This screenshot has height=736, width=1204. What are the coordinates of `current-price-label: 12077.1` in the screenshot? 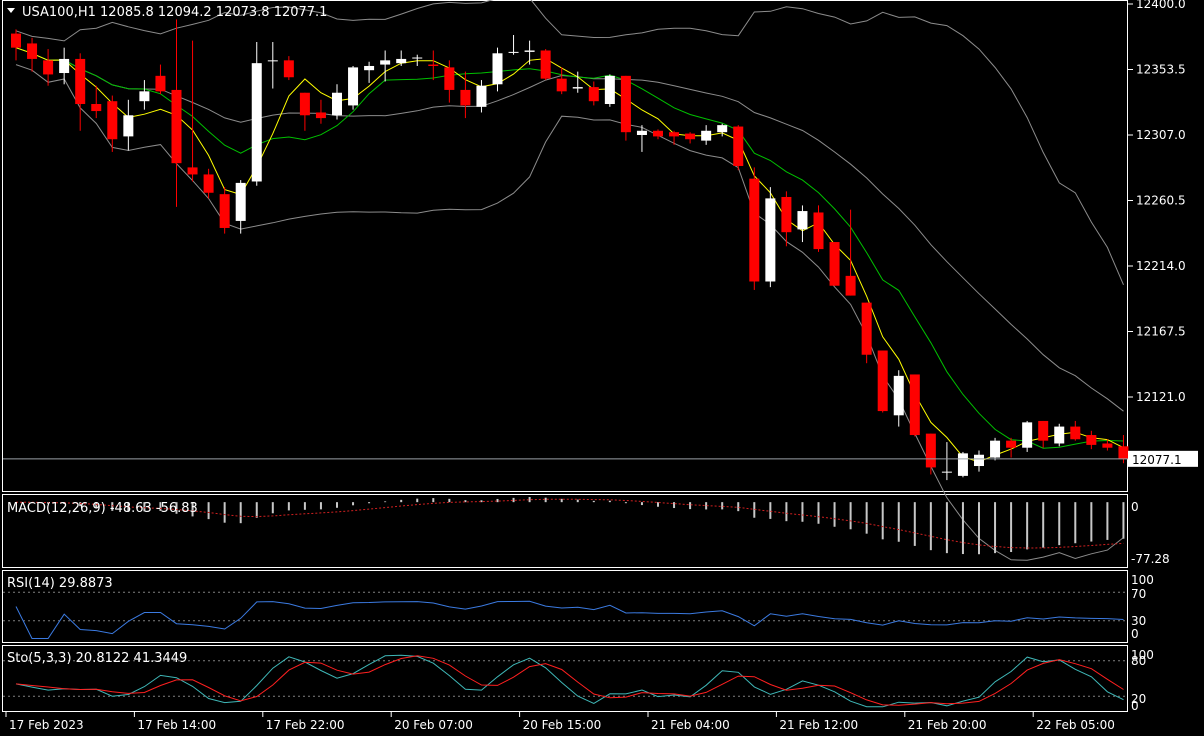 It's located at (1157, 460).